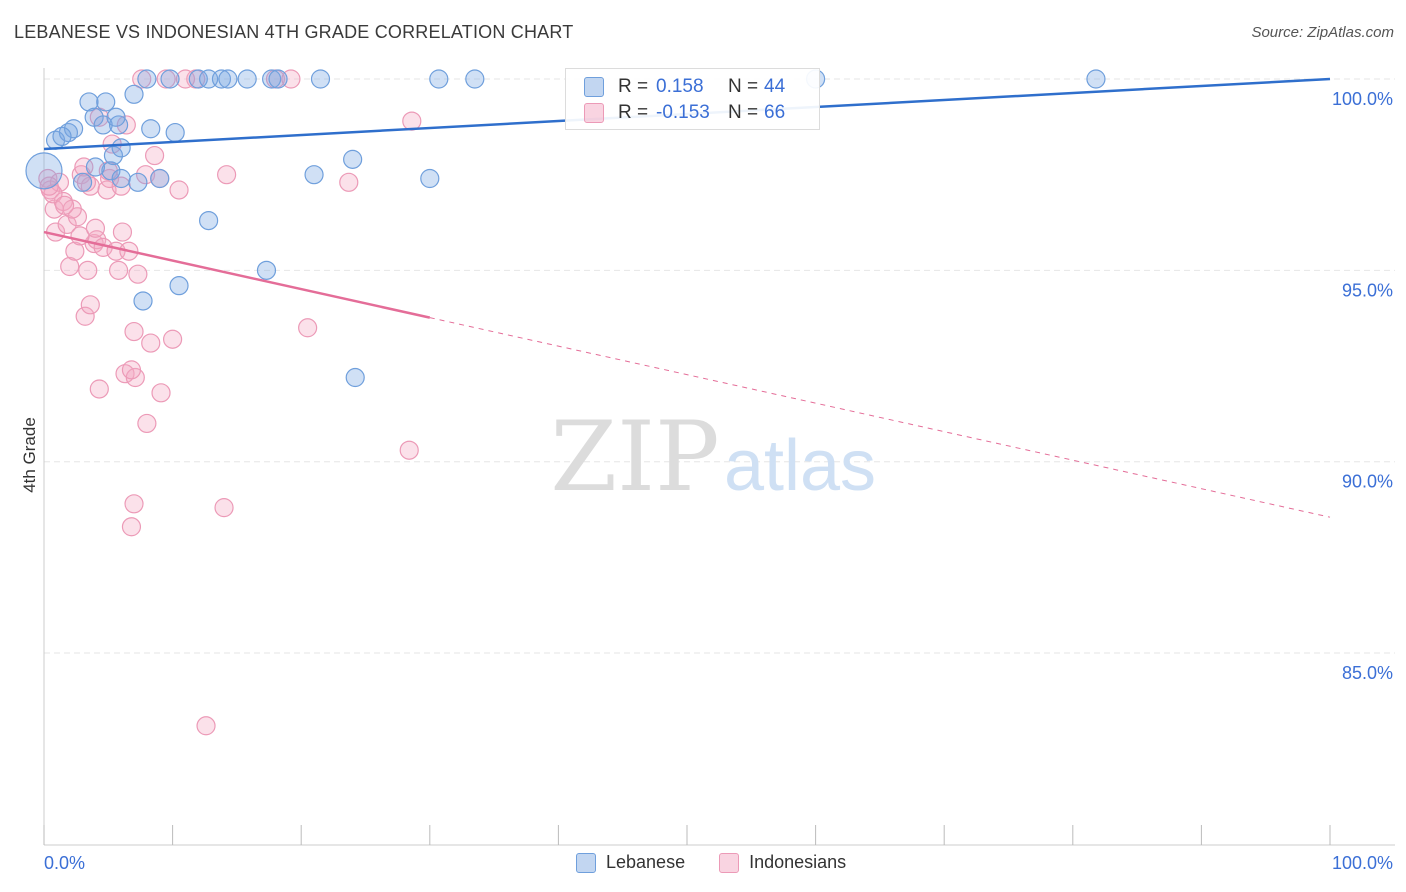  Describe the element at coordinates (1362, 863) in the screenshot. I see `x-tick-label: 100.0%` at that location.